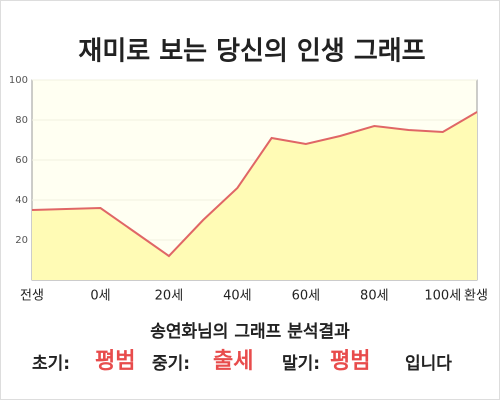  What do you see at coordinates (306, 296) in the screenshot?
I see `x-tick-label: 60세` at bounding box center [306, 296].